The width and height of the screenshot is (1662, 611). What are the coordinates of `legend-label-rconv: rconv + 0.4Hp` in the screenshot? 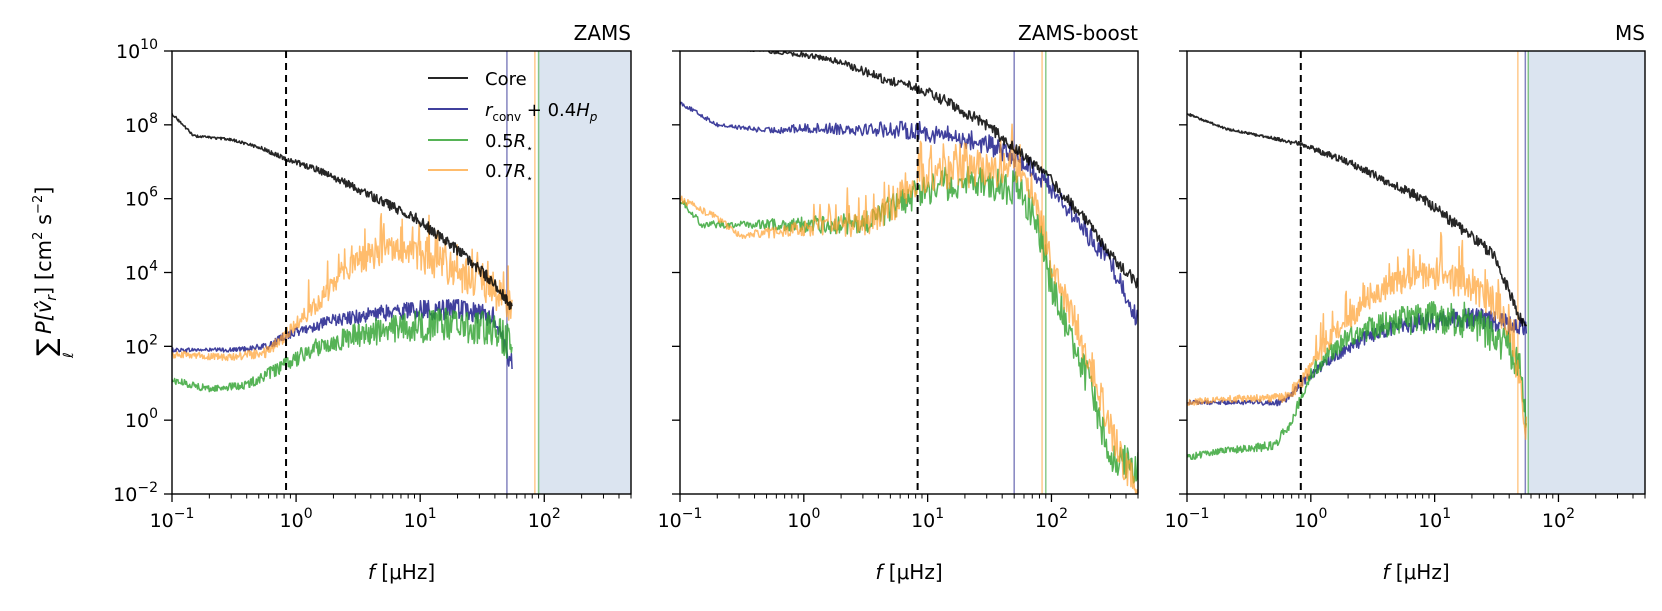 It's located at (541, 112).